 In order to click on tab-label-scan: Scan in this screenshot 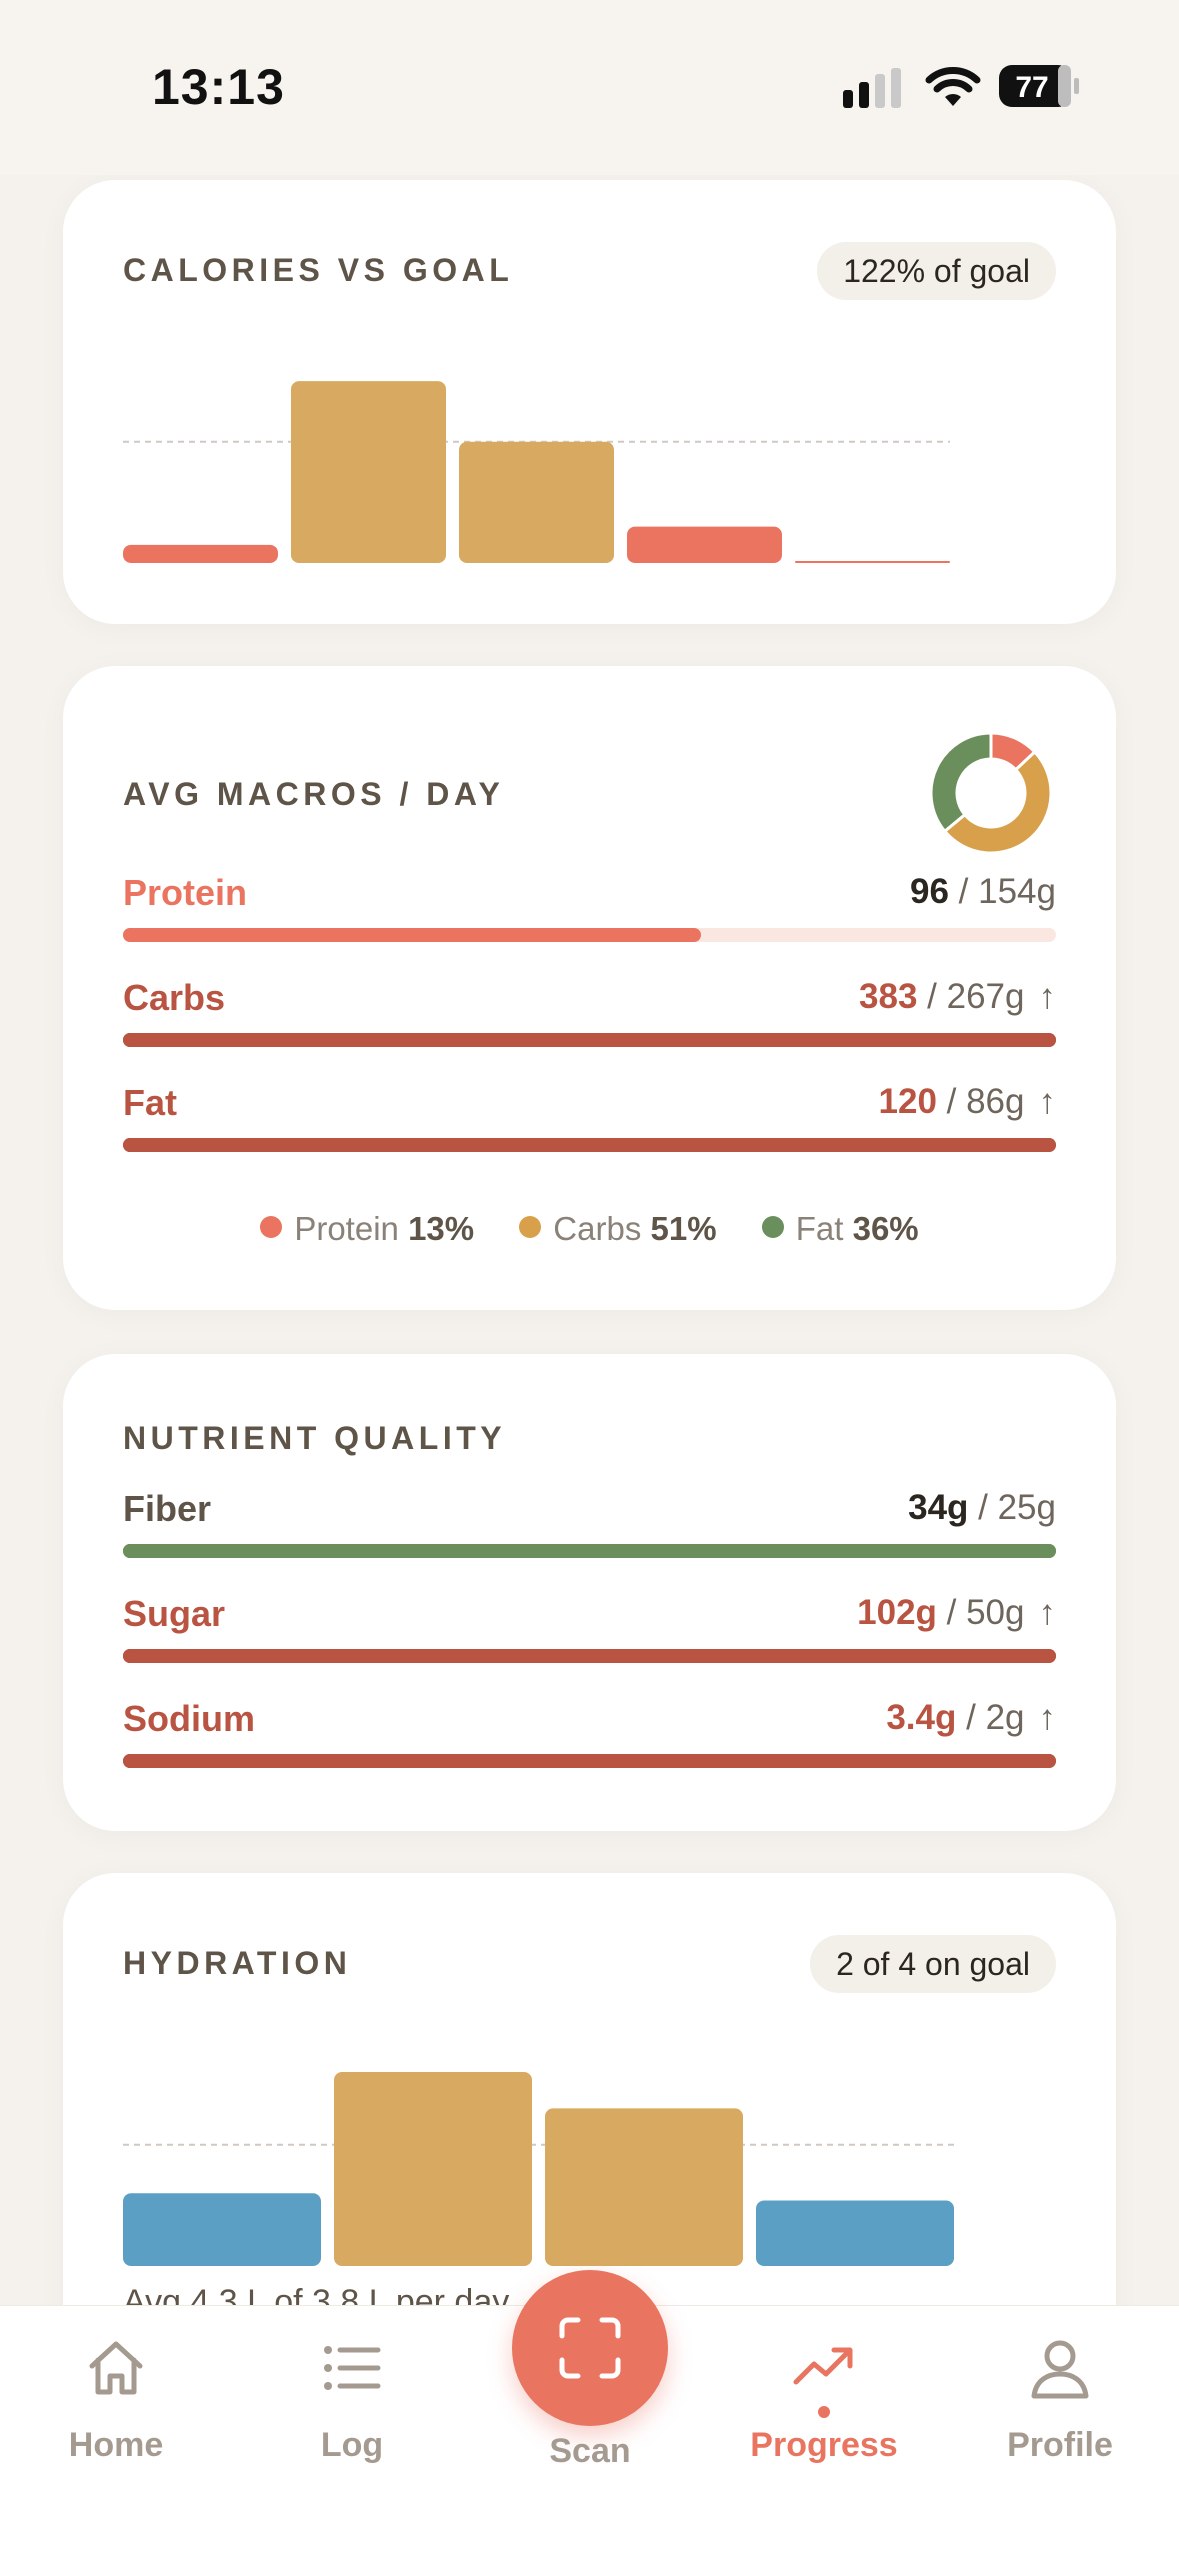, I will do `click(590, 2451)`.